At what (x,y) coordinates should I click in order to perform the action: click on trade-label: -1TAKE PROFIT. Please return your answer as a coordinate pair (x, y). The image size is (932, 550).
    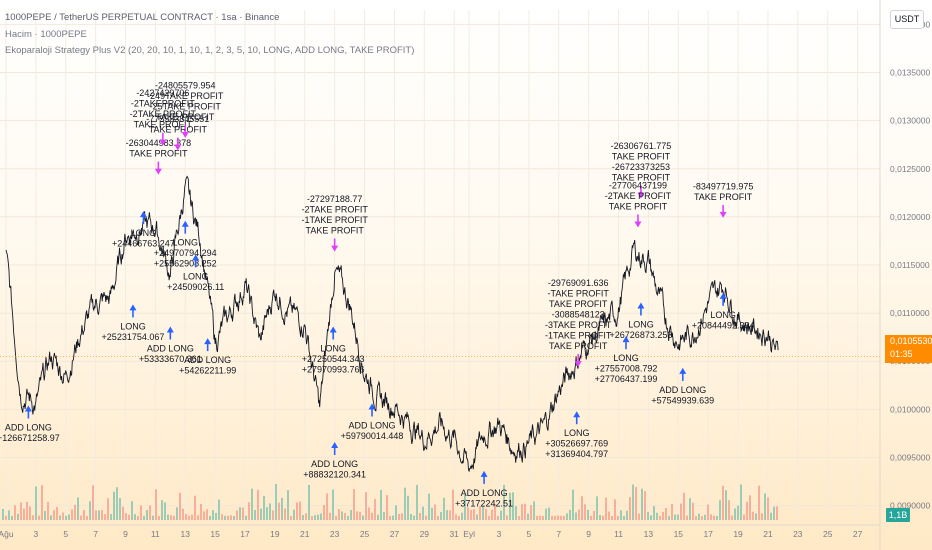
    Looking at the image, I should click on (578, 336).